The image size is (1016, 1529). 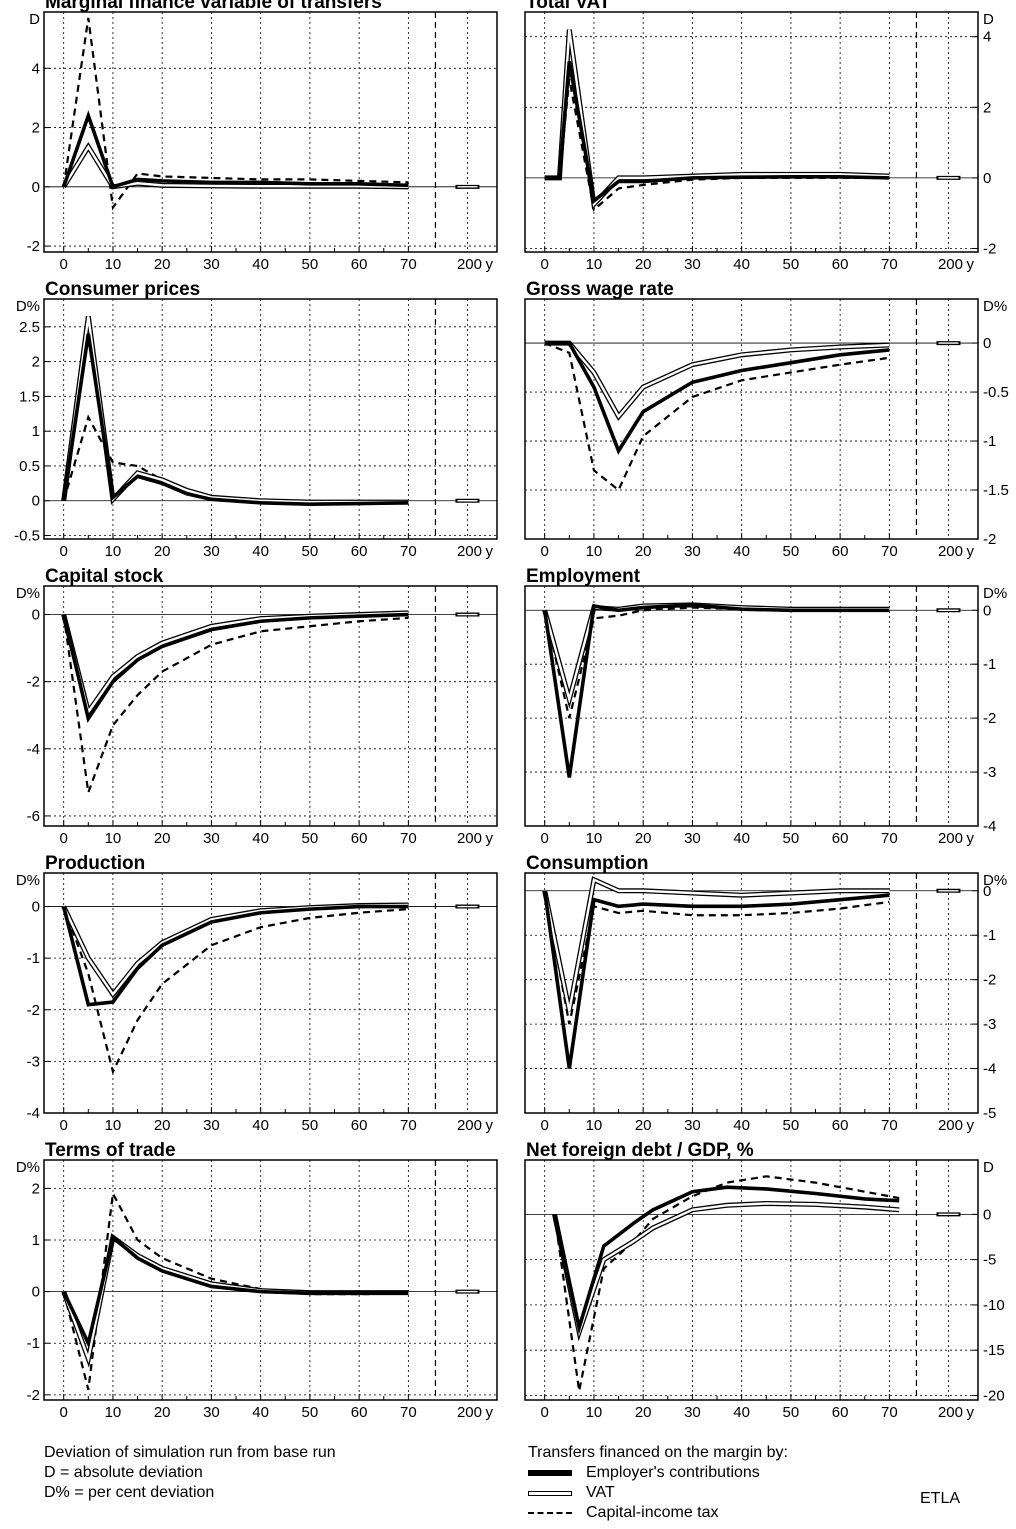 I want to click on legend-label-capital: Capital-income tax, so click(x=652, y=1512).